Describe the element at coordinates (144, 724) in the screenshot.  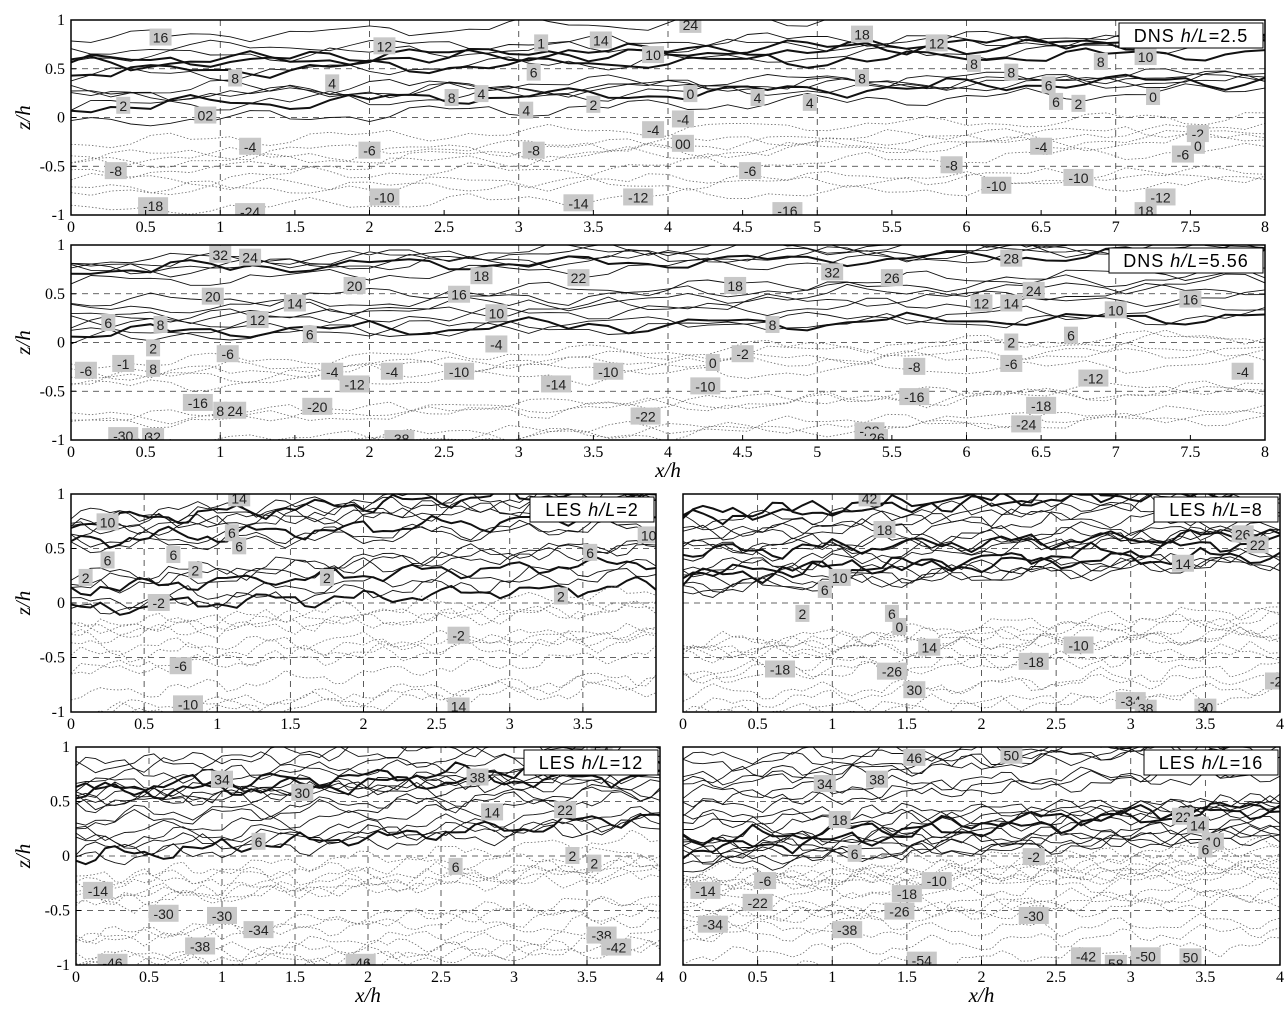
I see `x-tick-label: 0.5` at that location.